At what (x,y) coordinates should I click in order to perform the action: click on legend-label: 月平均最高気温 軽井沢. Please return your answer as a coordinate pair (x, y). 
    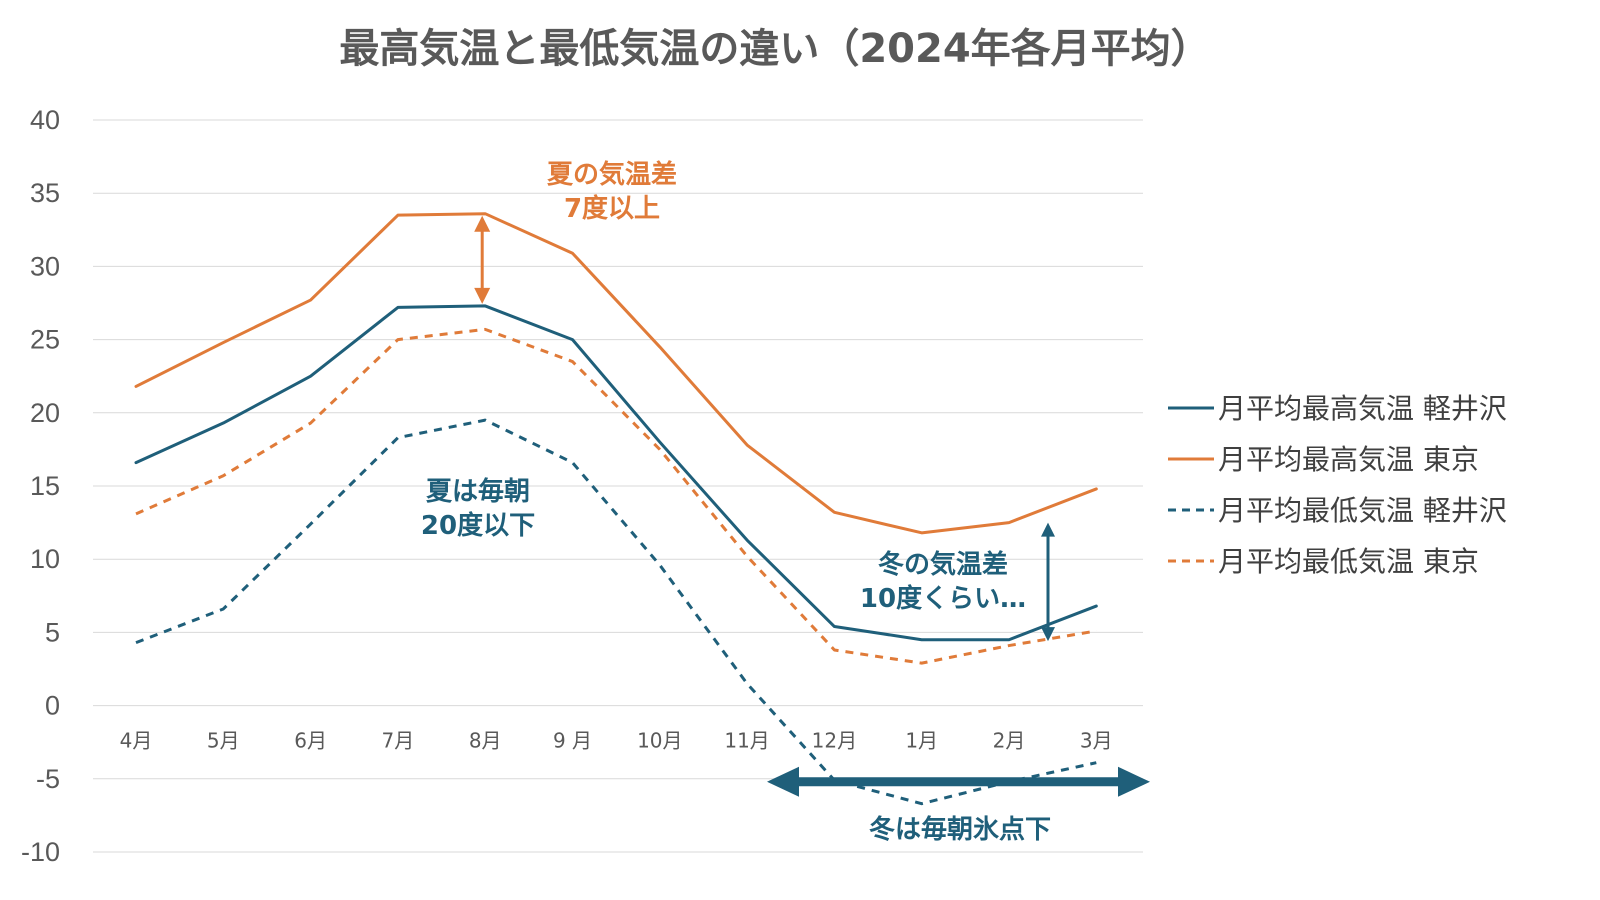
    Looking at the image, I should click on (1362, 408).